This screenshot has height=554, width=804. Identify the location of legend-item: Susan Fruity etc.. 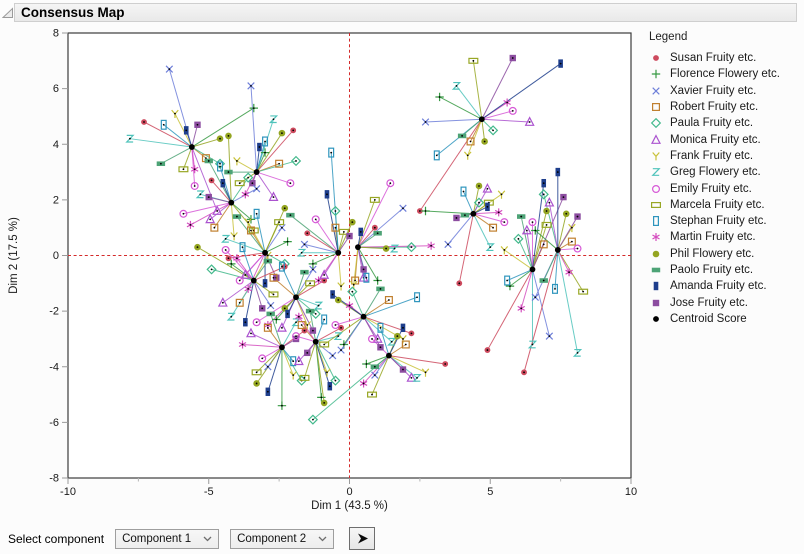
(714, 58).